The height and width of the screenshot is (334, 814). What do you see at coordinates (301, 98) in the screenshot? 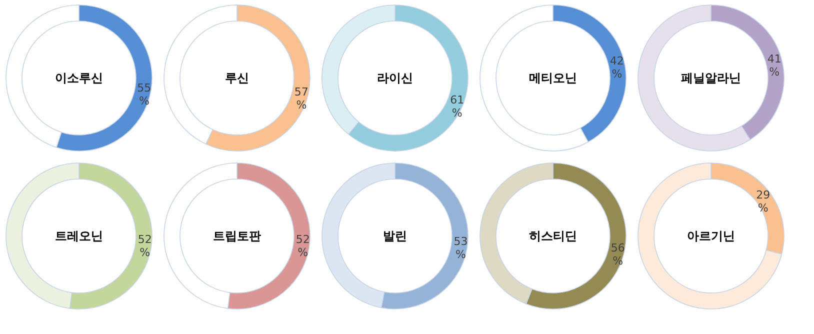
I see `data-label: 57 %` at bounding box center [301, 98].